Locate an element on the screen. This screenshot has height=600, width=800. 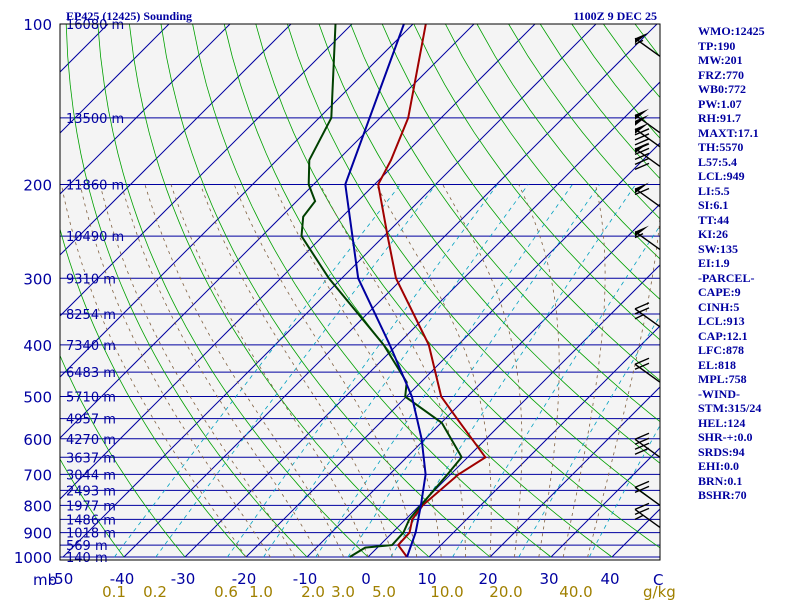
chart-date: 1100Z 9 DEC 25 is located at coordinates (615, 16).